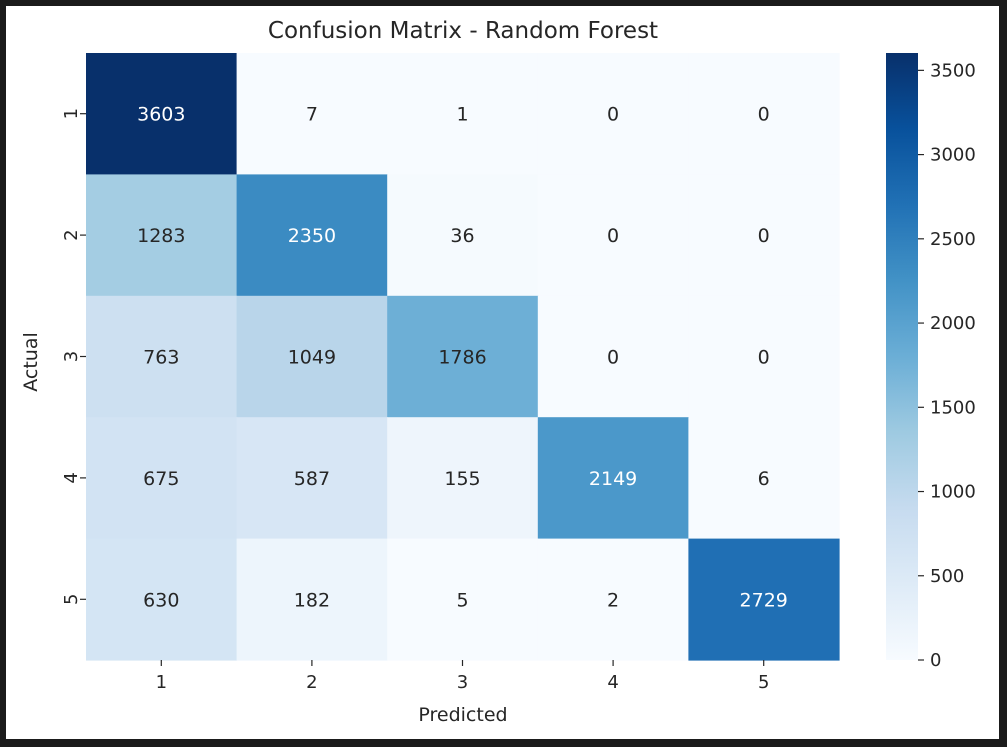 Image resolution: width=1007 pixels, height=747 pixels. I want to click on cell-value-r1-c2: 7, so click(312, 115).